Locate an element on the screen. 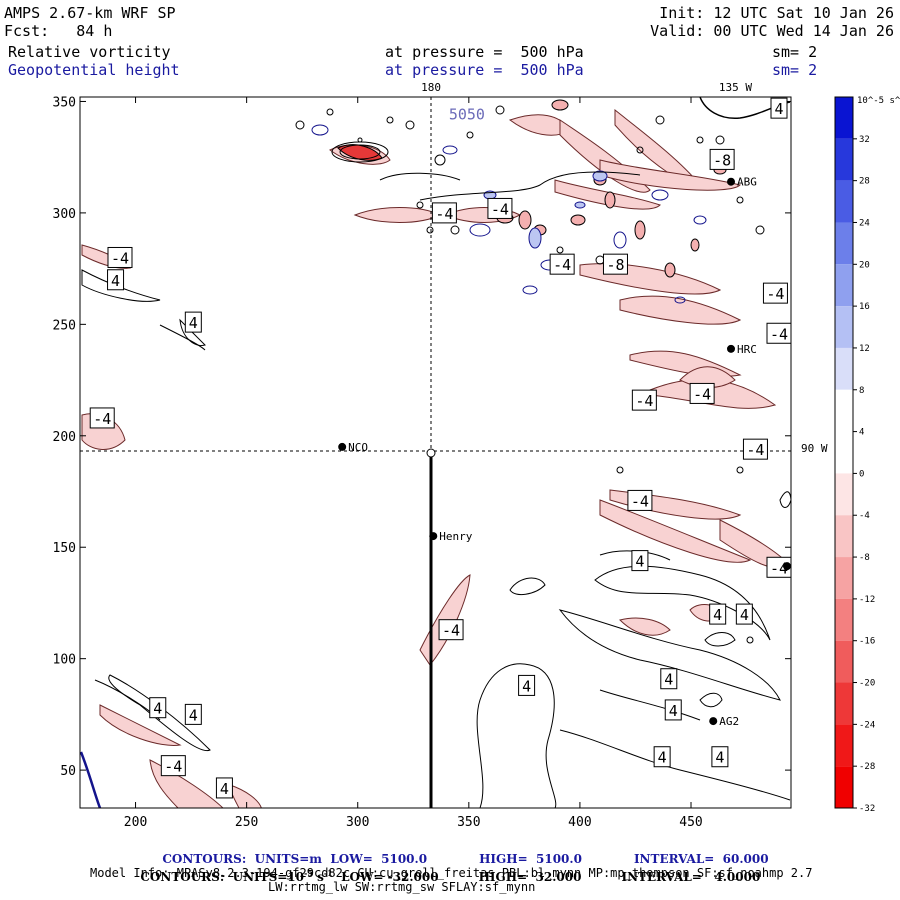 This screenshot has width=900, height=900. x-tick-label-350: 350 is located at coordinates (468, 822).